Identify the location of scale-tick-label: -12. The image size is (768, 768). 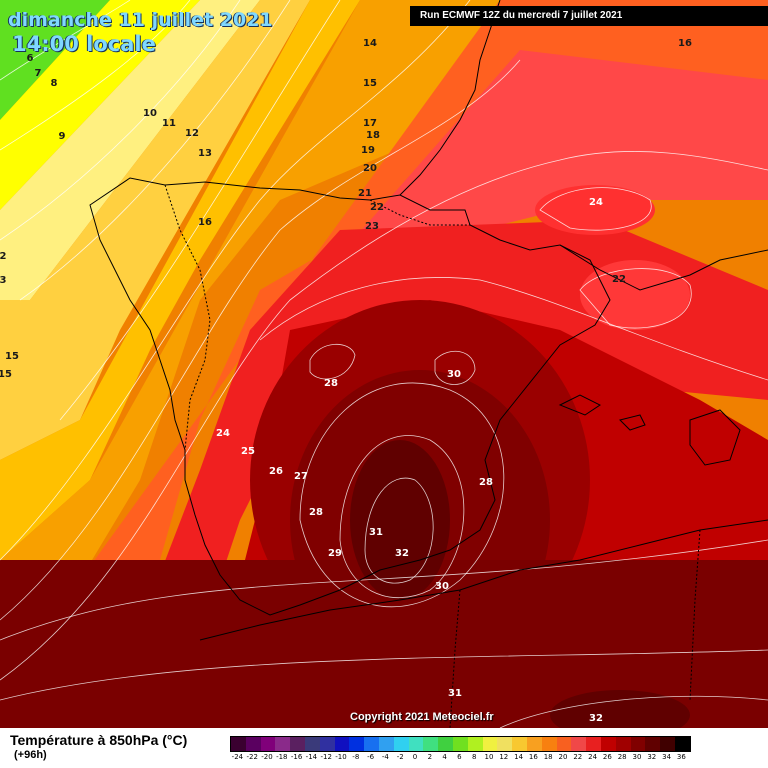
(326, 757).